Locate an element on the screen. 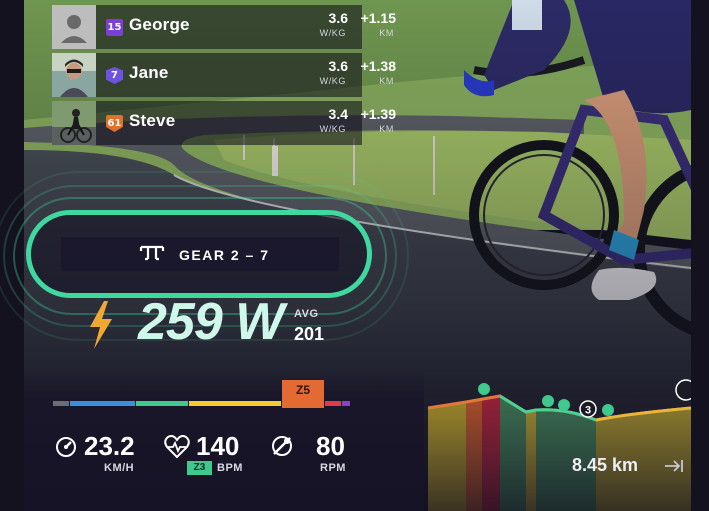  avg-power-value: 201 is located at coordinates (309, 334).